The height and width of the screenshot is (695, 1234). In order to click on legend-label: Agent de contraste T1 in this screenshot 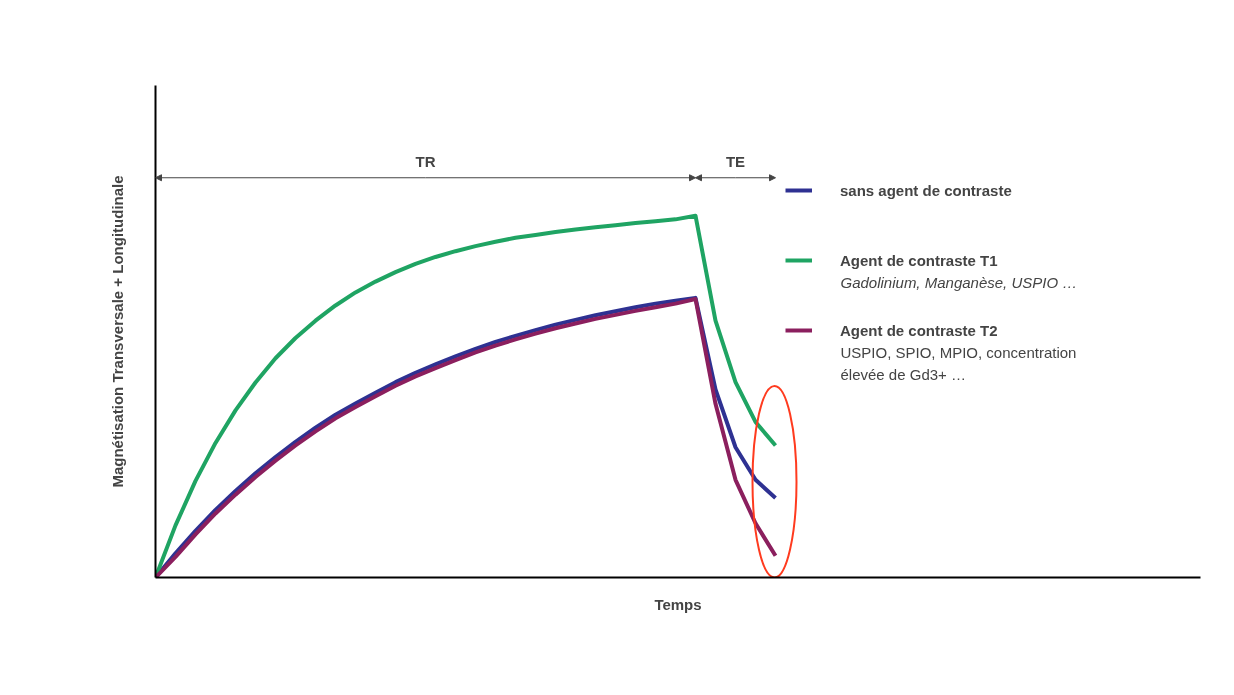, I will do `click(919, 260)`.